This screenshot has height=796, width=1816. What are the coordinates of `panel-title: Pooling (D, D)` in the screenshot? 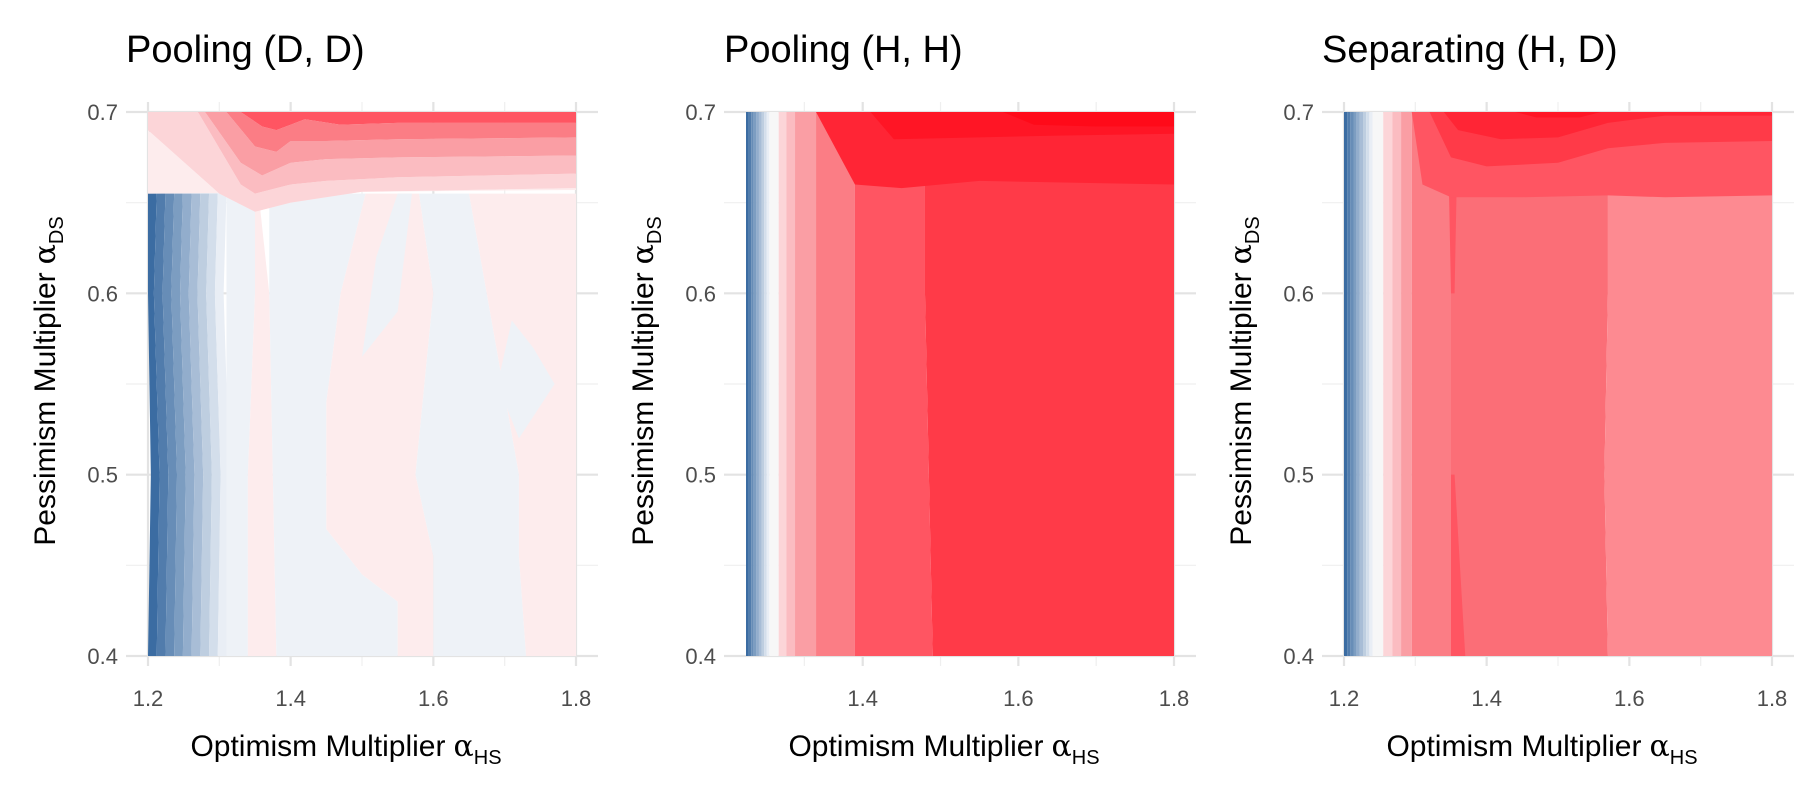 It's located at (245, 50).